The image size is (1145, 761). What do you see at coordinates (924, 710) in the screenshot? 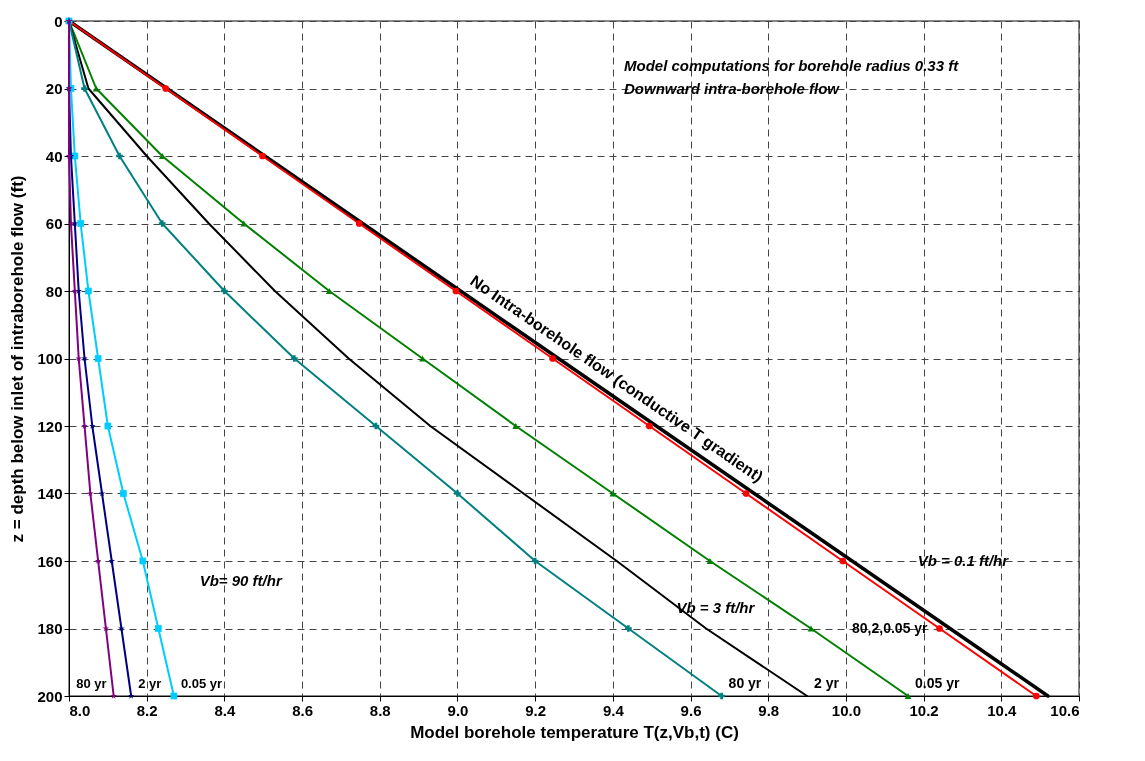
I see `x-tick-label: 10.2` at bounding box center [924, 710].